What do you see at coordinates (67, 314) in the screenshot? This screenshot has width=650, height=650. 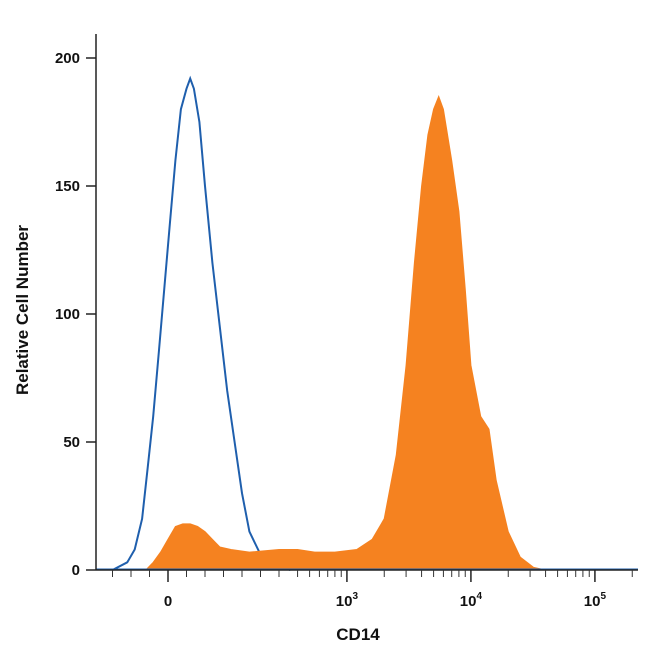 I see `y-tick-label: 100` at bounding box center [67, 314].